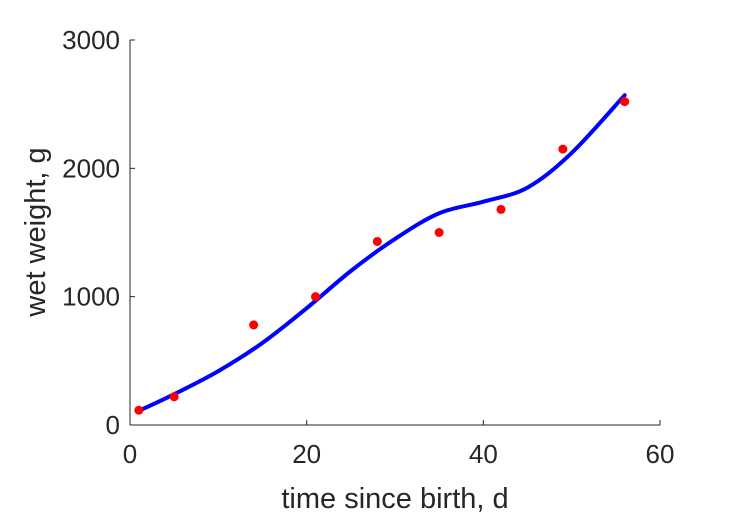  What do you see at coordinates (399, 444) in the screenshot?
I see `x-ticks: 0 20 40 60` at bounding box center [399, 444].